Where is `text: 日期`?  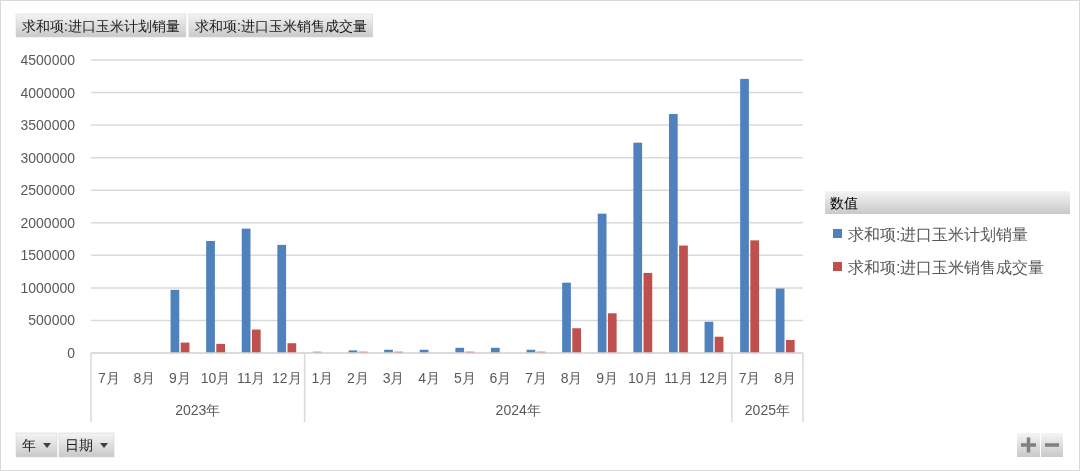 text: 日期 is located at coordinates (79, 445).